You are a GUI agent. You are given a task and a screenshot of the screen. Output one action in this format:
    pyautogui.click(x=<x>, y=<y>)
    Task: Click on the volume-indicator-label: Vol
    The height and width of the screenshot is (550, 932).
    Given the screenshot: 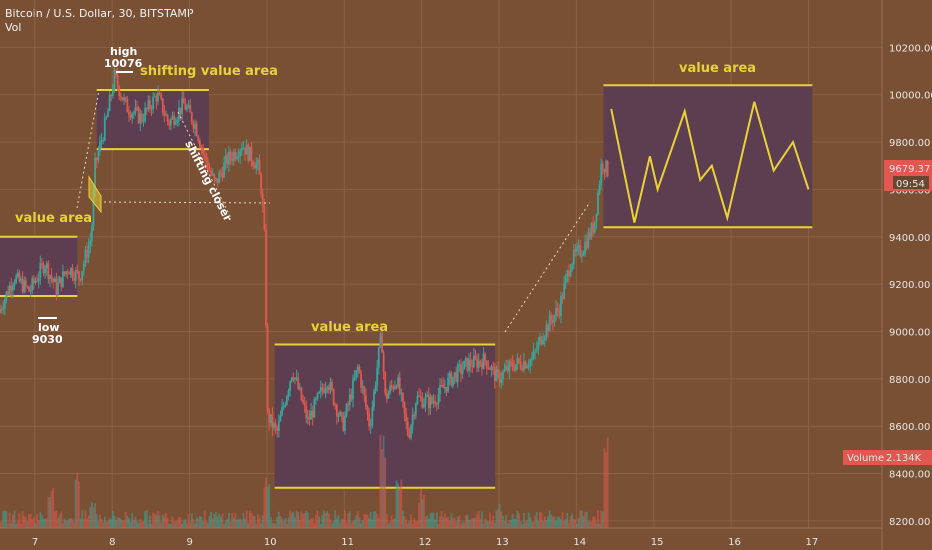 What is the action you would take?
    pyautogui.click(x=13, y=27)
    